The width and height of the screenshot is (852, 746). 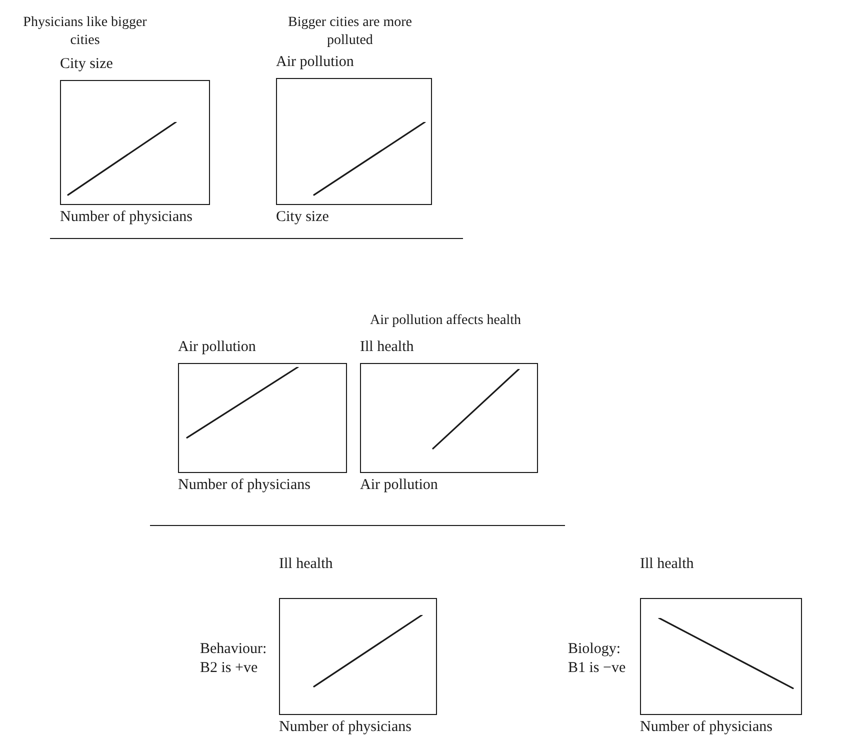 I want to click on chart-title: Bigger cities are more polluted, so click(x=349, y=32).